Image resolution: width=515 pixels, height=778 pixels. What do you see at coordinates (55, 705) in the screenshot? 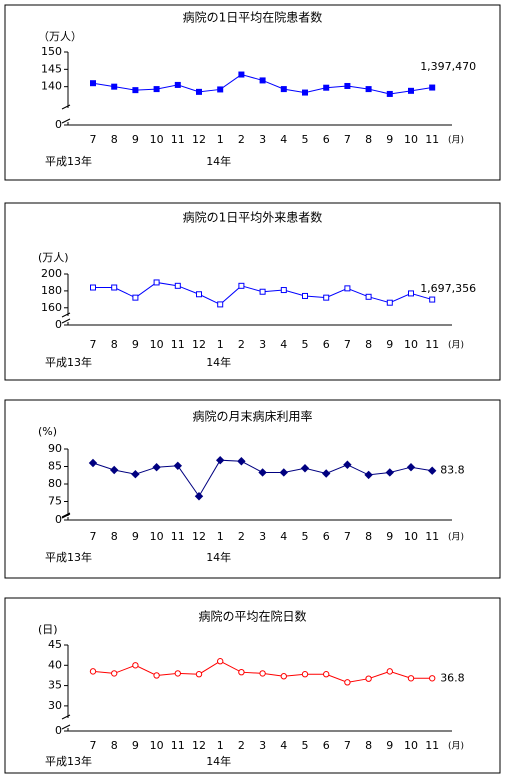
I see `y-tick-label: 30` at bounding box center [55, 705].